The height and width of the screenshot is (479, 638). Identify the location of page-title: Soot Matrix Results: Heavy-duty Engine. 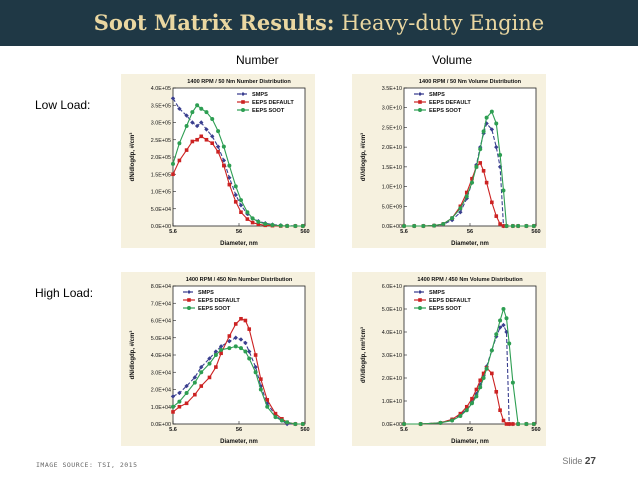
(319, 23).